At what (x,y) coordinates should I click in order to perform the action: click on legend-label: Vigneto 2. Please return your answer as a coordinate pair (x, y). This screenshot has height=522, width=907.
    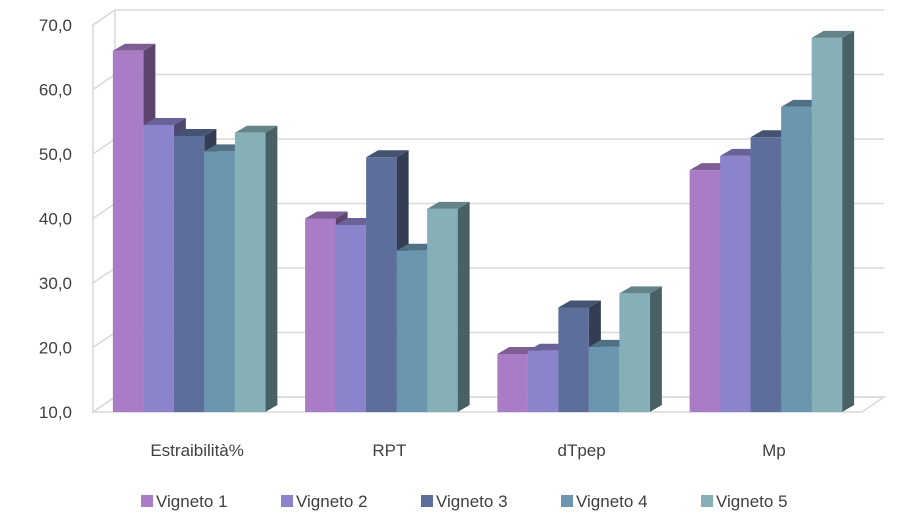
    Looking at the image, I should click on (332, 501).